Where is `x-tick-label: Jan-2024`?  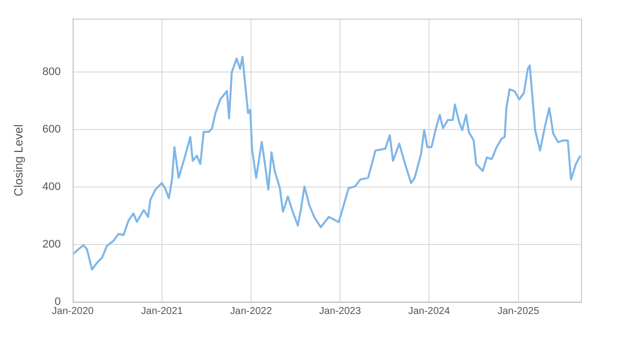 x-tick-label: Jan-2024 is located at coordinates (429, 311).